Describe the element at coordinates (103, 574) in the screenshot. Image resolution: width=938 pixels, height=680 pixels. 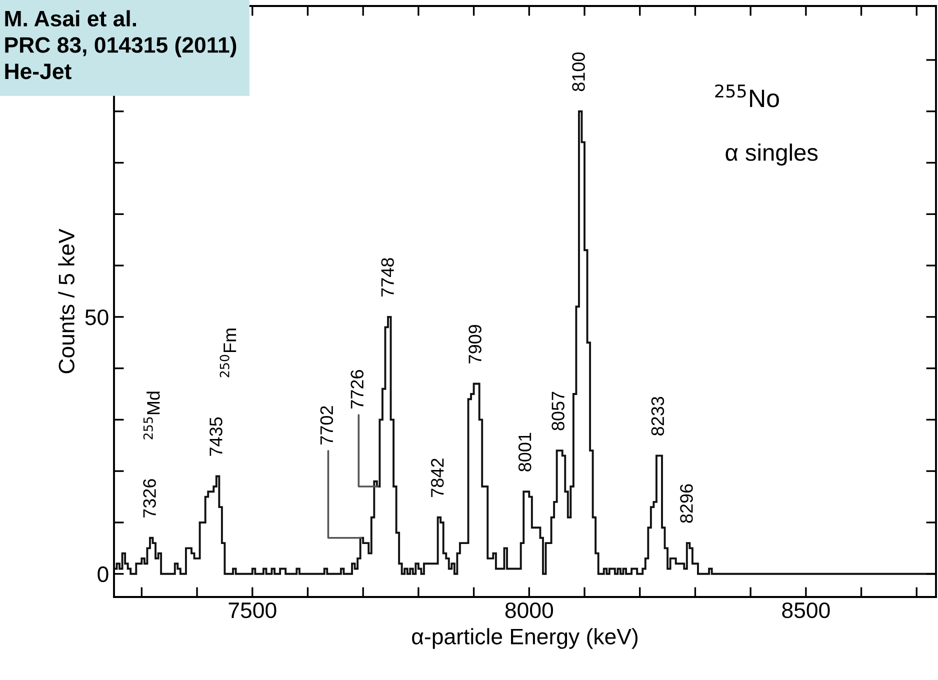
I see `y-tick-label: 0` at that location.